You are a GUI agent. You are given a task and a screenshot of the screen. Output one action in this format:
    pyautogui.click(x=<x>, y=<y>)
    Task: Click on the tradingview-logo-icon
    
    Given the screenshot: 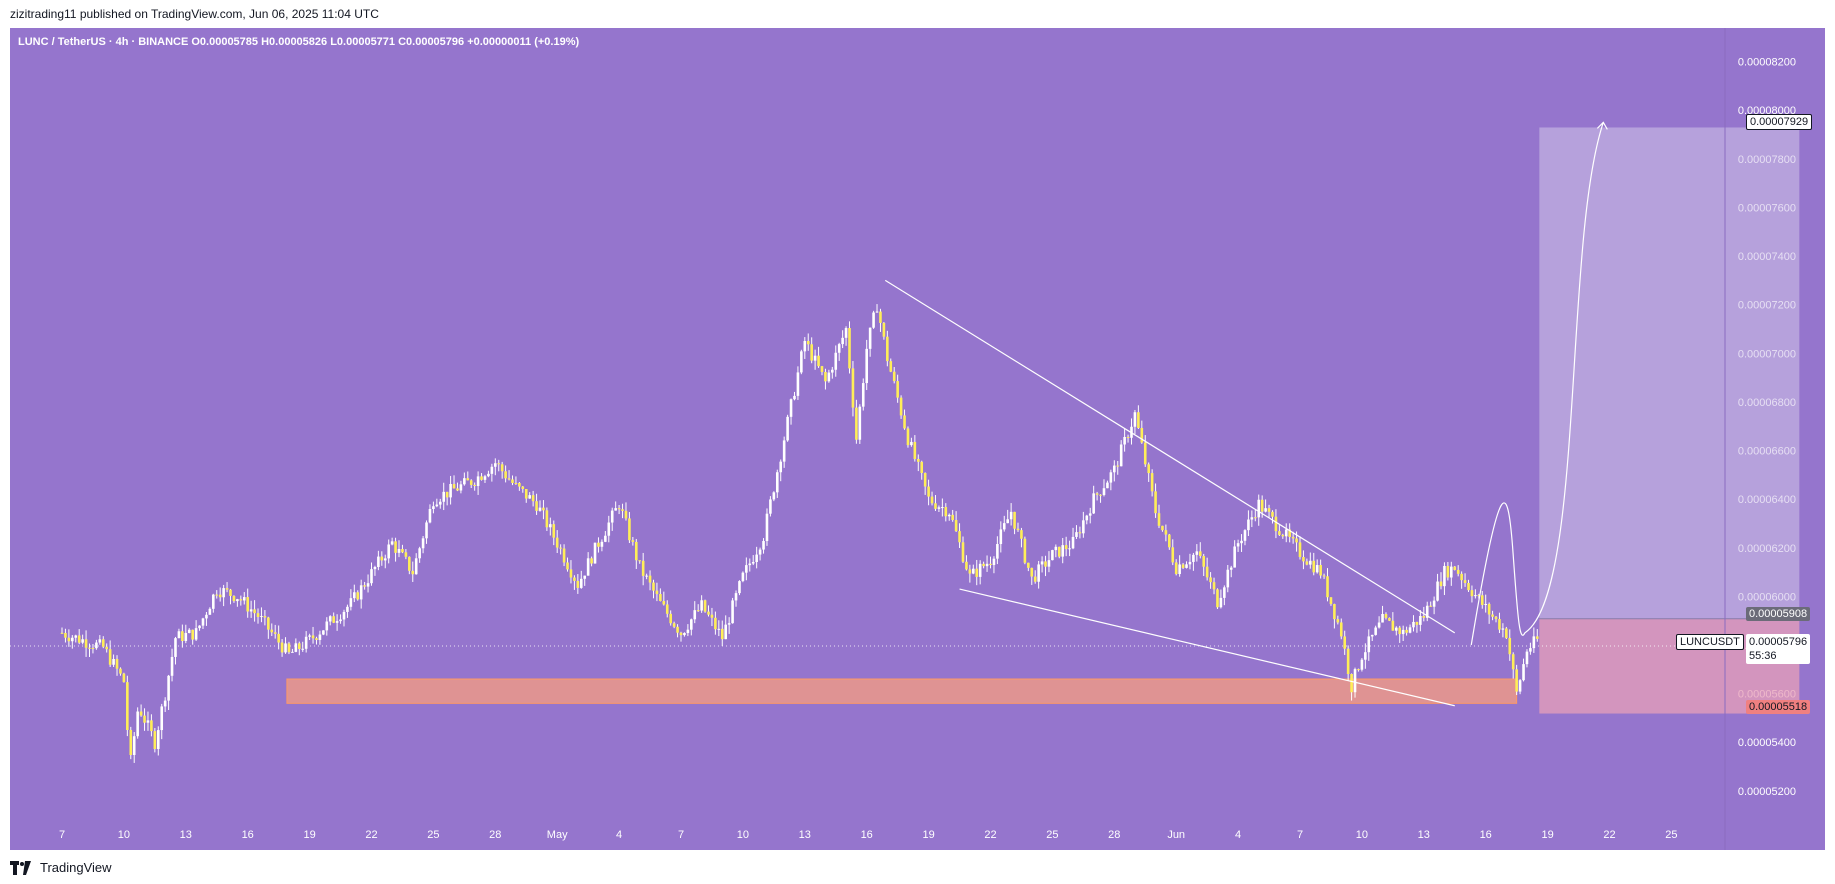 What is the action you would take?
    pyautogui.click(x=20, y=867)
    